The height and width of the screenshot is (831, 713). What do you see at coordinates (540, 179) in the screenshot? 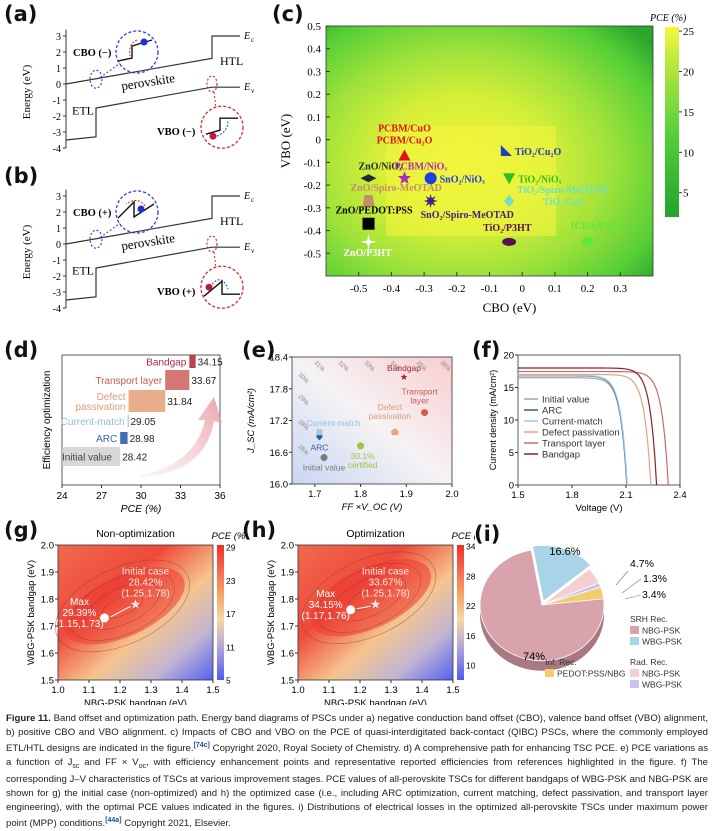
I see `marker-label: TiO₂/NiOₓ` at bounding box center [540, 179].